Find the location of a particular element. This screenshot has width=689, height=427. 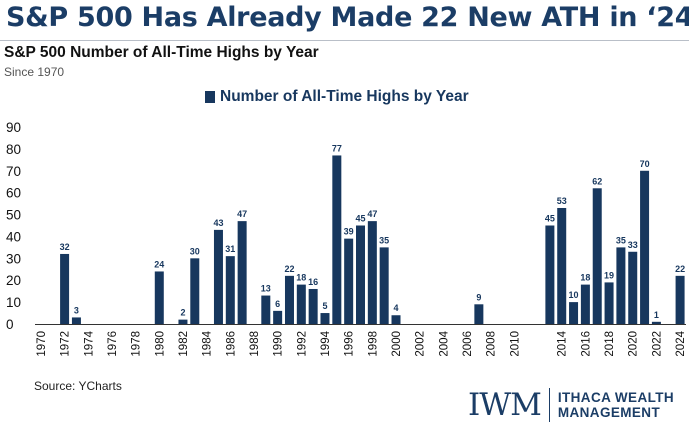

x-tick-label: 1988 is located at coordinates (255, 344).